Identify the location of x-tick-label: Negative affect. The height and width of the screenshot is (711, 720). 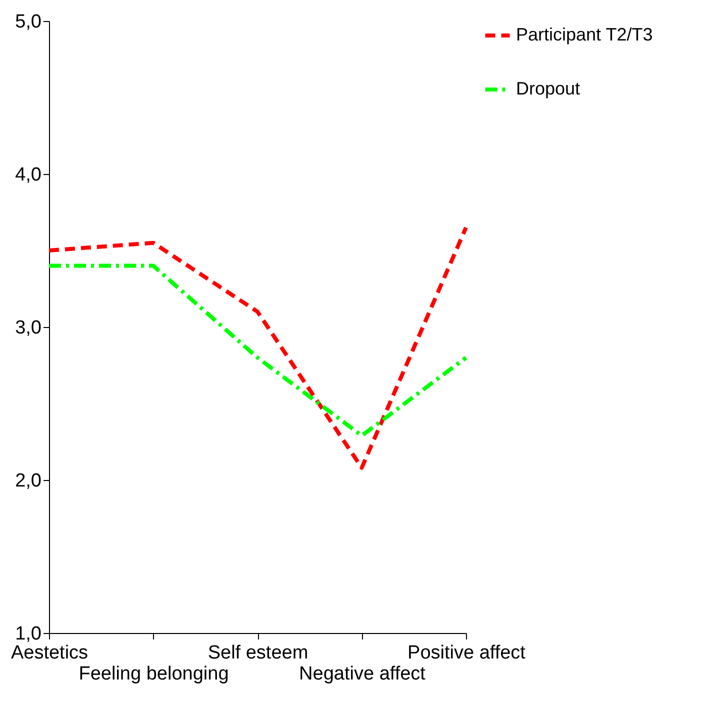
(362, 674).